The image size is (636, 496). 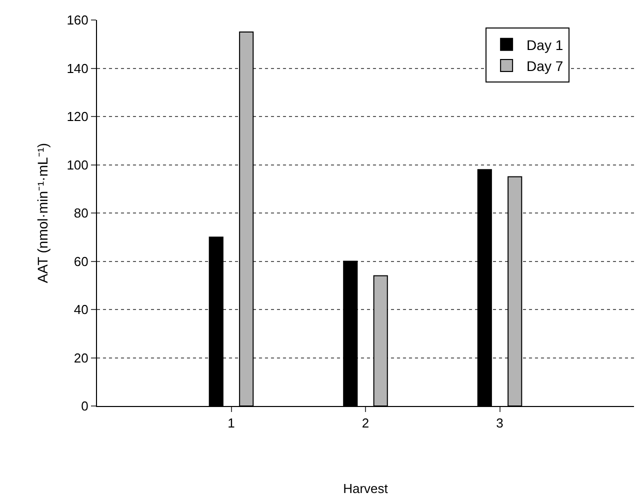 What do you see at coordinates (81, 213) in the screenshot?
I see `y-tick-label: 80` at bounding box center [81, 213].